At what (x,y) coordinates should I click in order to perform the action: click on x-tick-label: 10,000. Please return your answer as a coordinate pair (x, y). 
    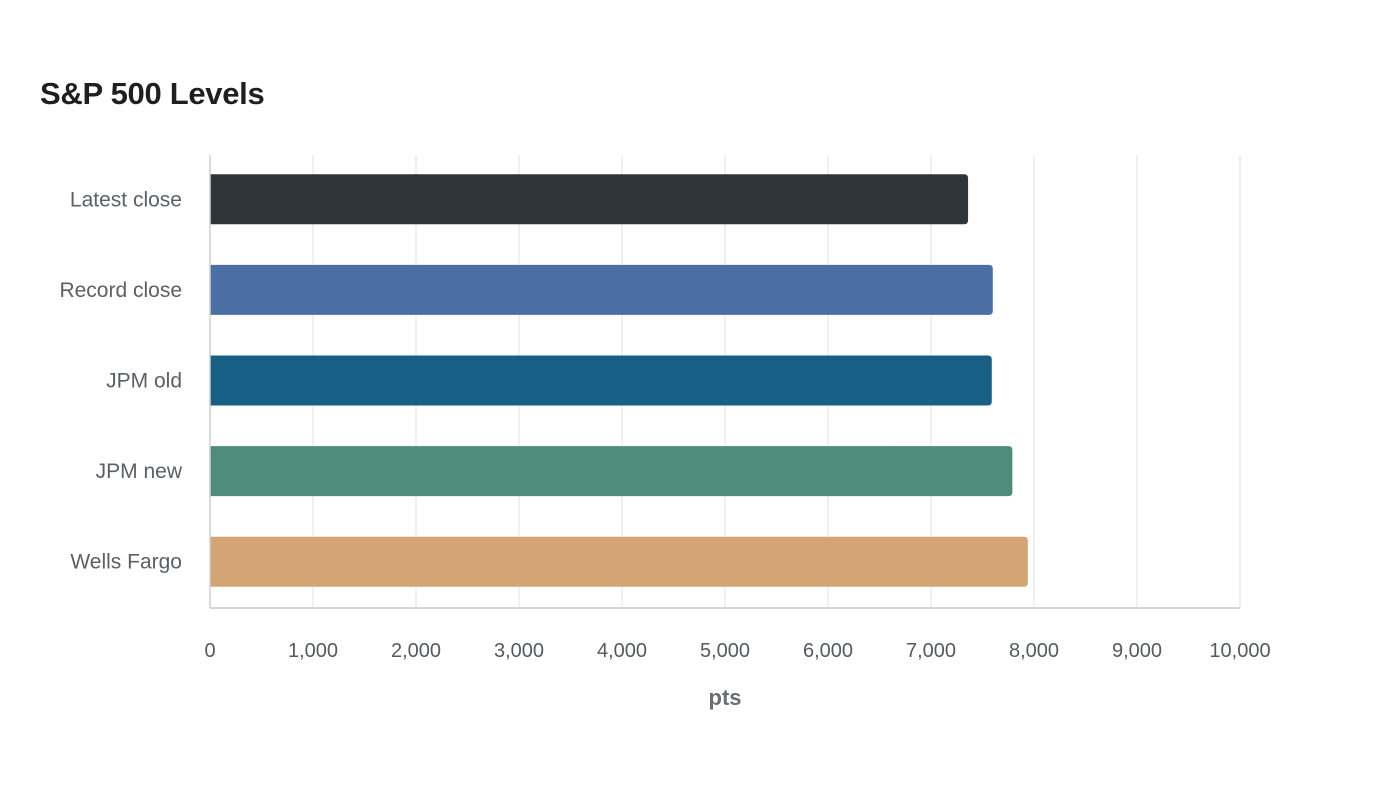
    Looking at the image, I should click on (1239, 651).